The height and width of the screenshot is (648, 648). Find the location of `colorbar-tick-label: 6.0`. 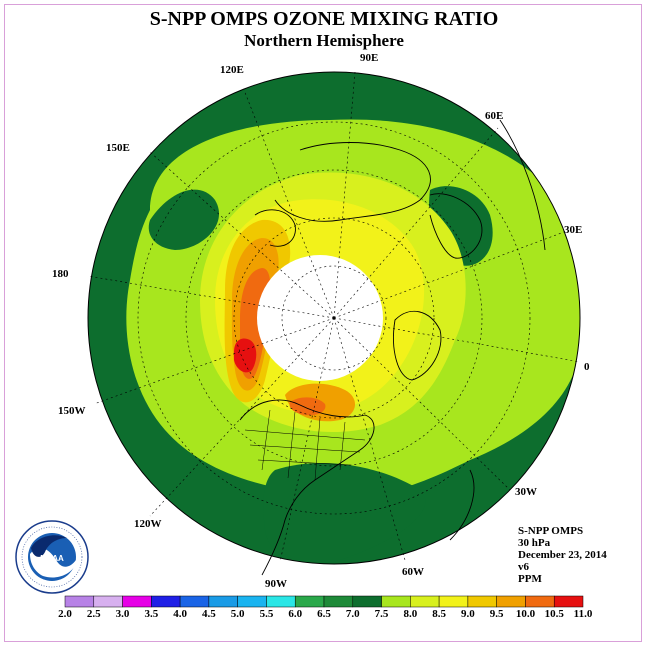

colorbar-tick-label: 6.0 is located at coordinates (295, 614).